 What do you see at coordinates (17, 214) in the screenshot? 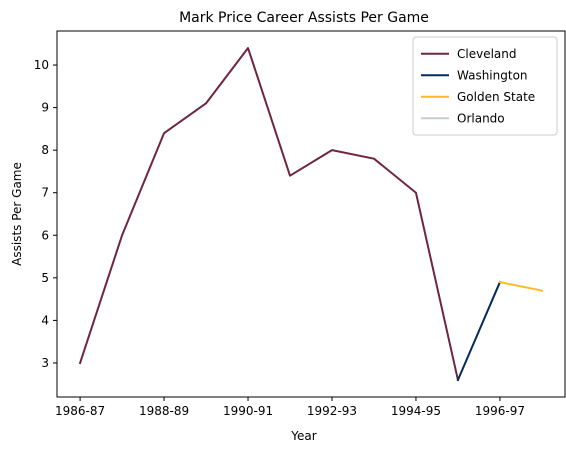
I see `y-axis-title: Assists Per Game` at bounding box center [17, 214].